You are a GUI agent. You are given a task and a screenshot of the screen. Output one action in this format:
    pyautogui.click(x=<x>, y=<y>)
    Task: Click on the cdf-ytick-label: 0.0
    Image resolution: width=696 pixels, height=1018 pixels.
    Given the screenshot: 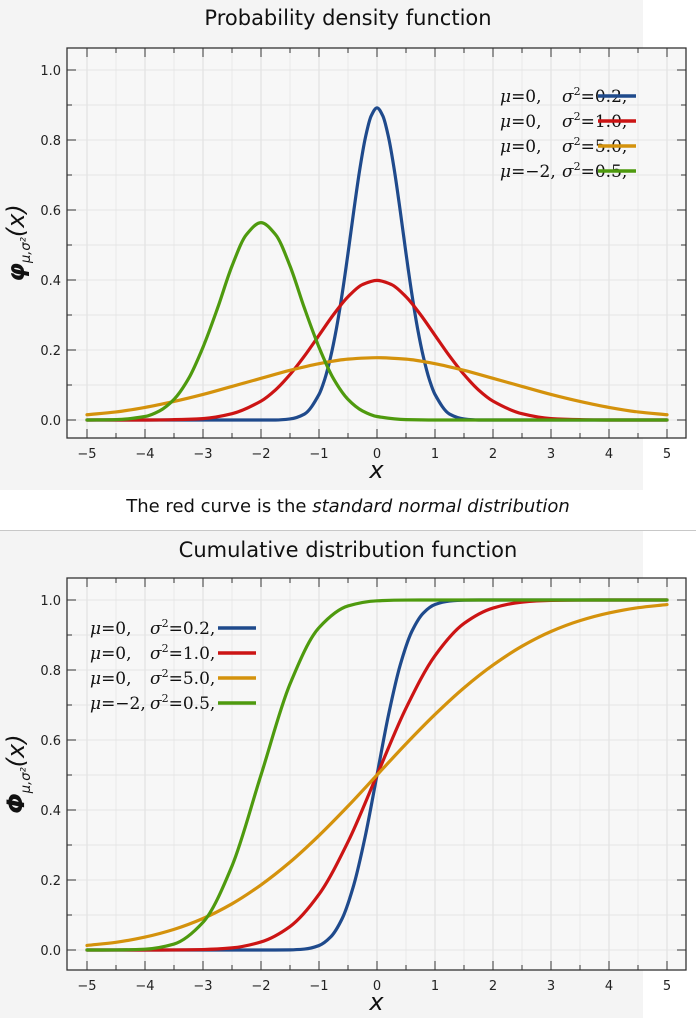 What is the action you would take?
    pyautogui.click(x=50, y=951)
    